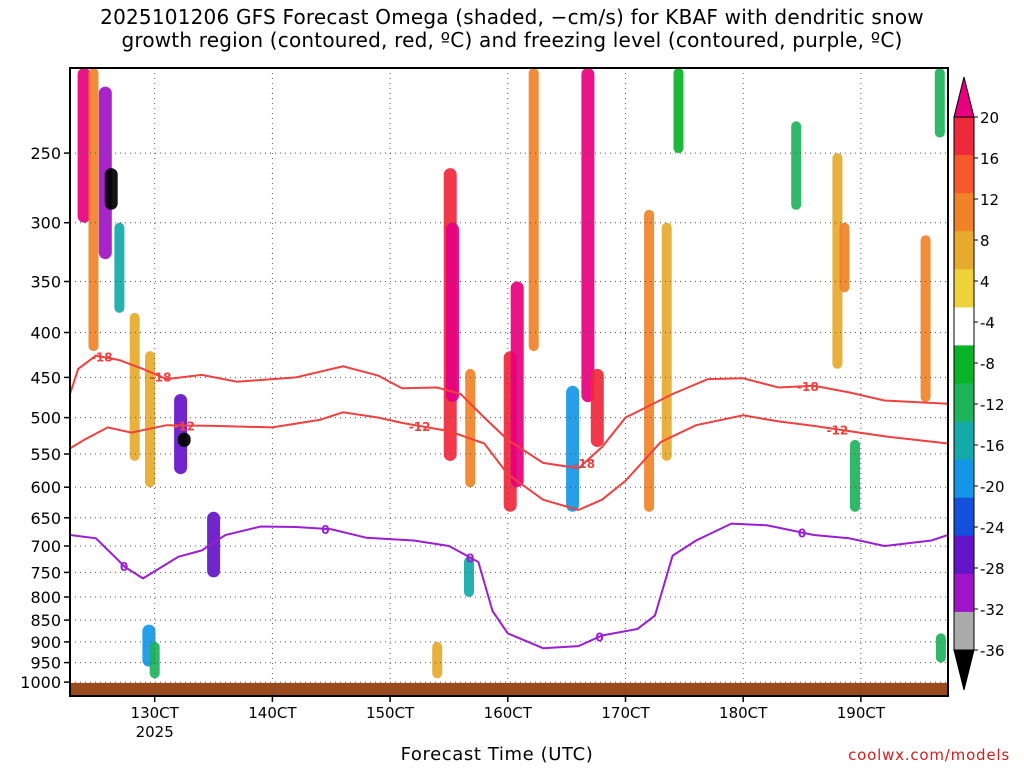  Describe the element at coordinates (985, 241) in the screenshot. I see `colorbar-label: 8` at that location.